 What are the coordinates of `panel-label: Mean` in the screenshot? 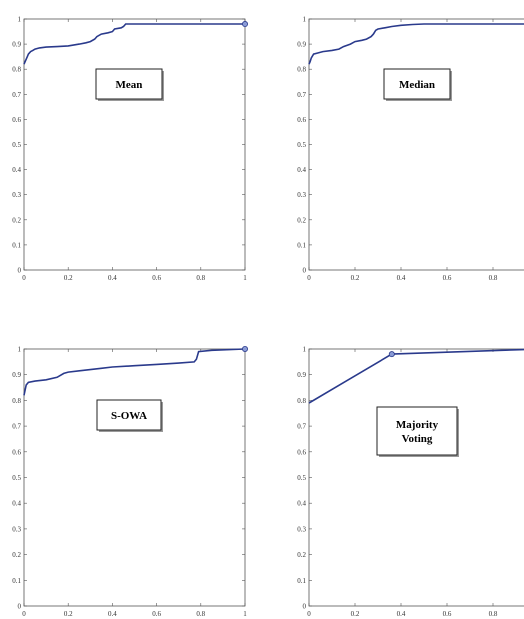 It's located at (129, 85).